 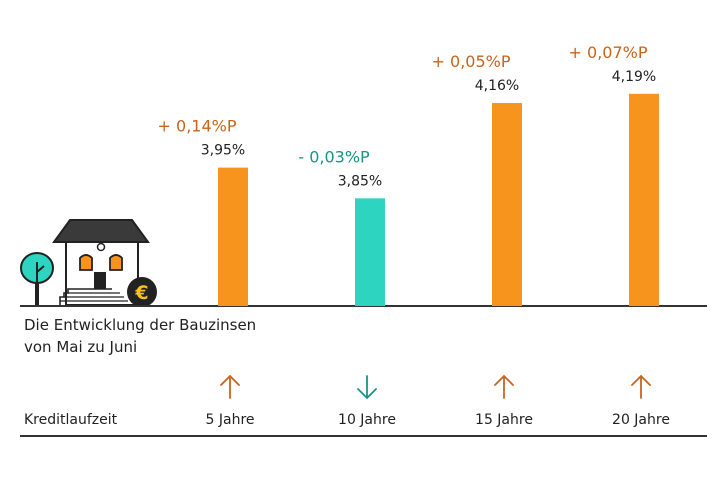 What do you see at coordinates (334, 156) in the screenshot?
I see `change-label: - 0,03%P` at bounding box center [334, 156].